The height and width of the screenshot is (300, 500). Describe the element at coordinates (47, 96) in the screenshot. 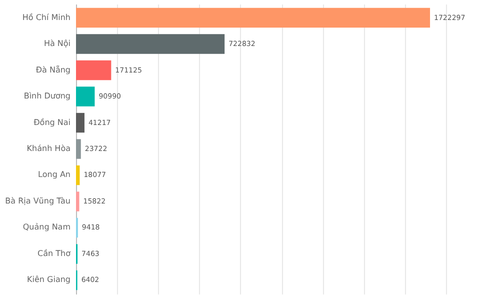

I see `y-tick-label: Bình Dương` at that location.